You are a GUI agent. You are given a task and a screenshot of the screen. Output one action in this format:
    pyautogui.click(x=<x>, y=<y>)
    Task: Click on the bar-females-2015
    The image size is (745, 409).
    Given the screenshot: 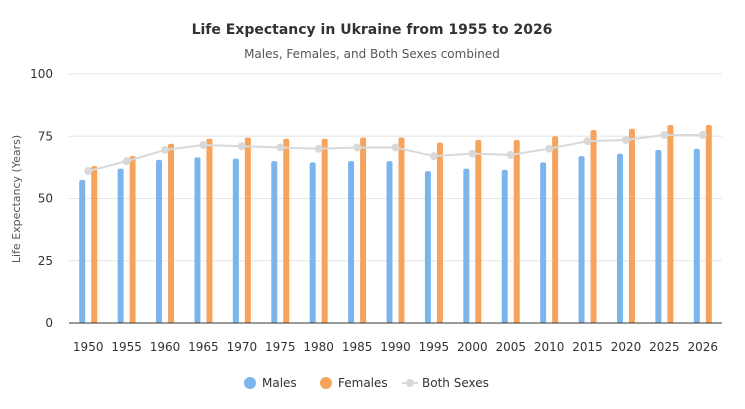 What is the action you would take?
    pyautogui.click(x=593, y=226)
    